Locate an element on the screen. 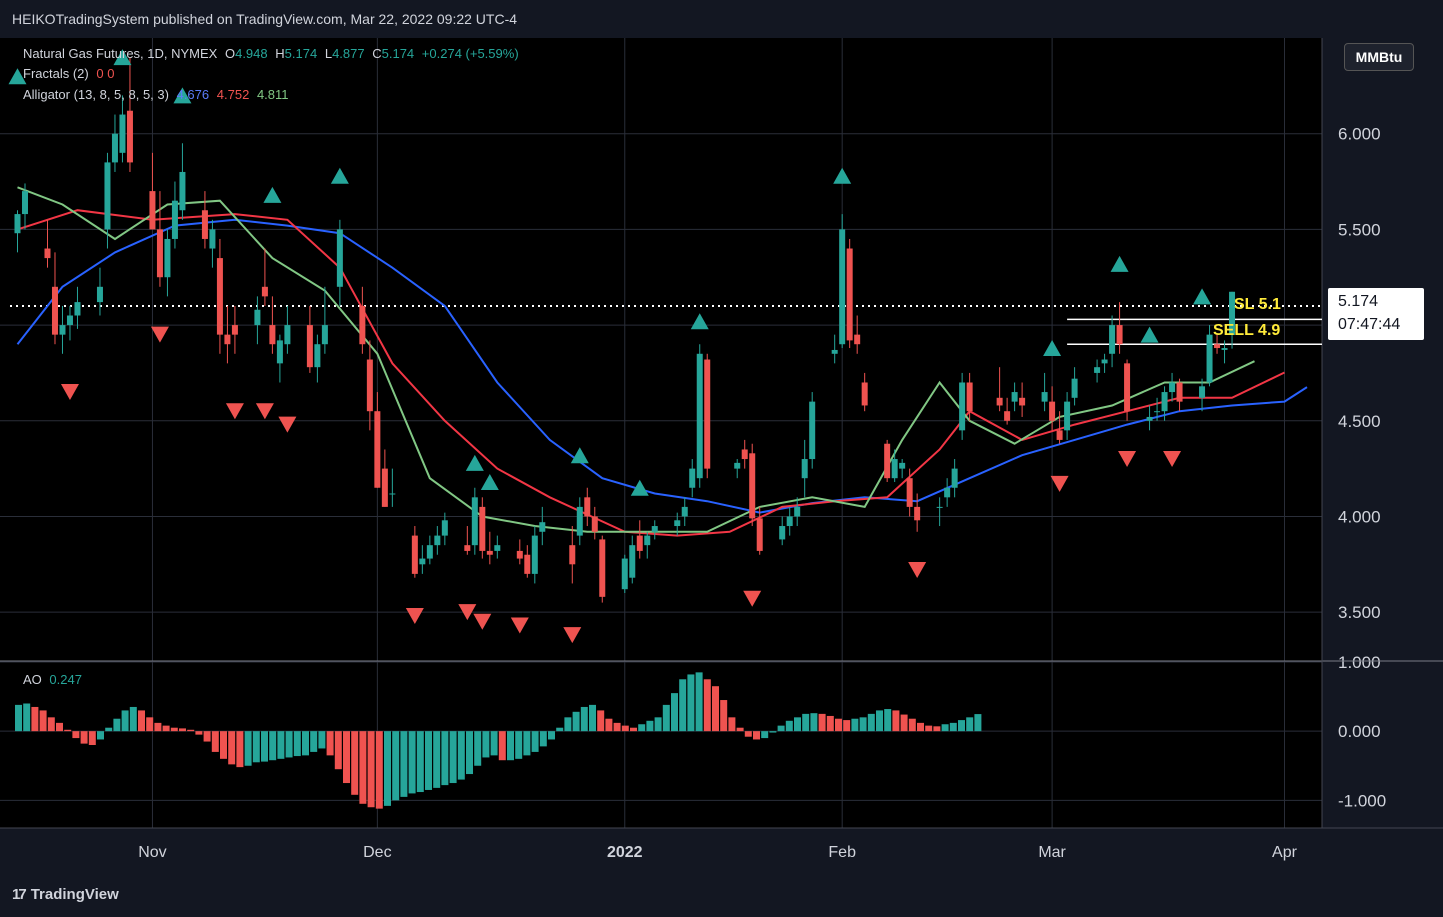 This screenshot has height=917, width=1443. y-tick-label: 5.500 is located at coordinates (1359, 229).